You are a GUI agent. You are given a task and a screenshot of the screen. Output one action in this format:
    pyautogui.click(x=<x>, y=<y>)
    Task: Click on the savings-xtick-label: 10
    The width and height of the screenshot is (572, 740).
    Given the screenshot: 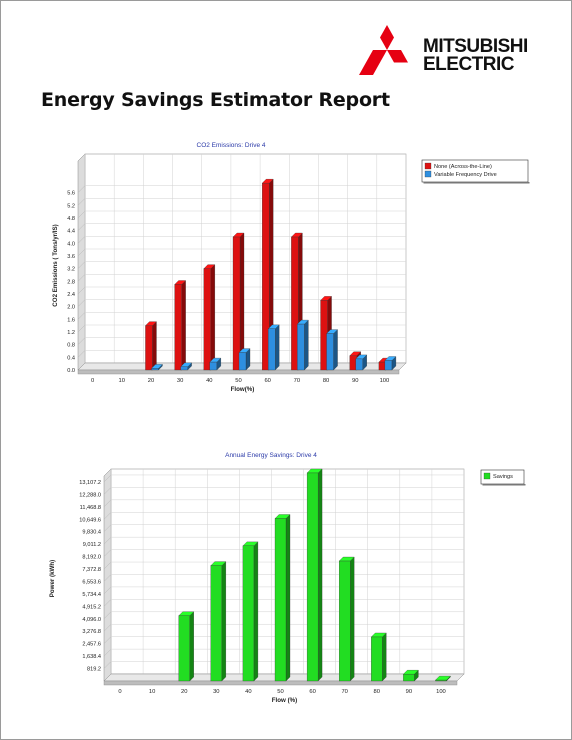 What is the action you would take?
    pyautogui.click(x=152, y=692)
    